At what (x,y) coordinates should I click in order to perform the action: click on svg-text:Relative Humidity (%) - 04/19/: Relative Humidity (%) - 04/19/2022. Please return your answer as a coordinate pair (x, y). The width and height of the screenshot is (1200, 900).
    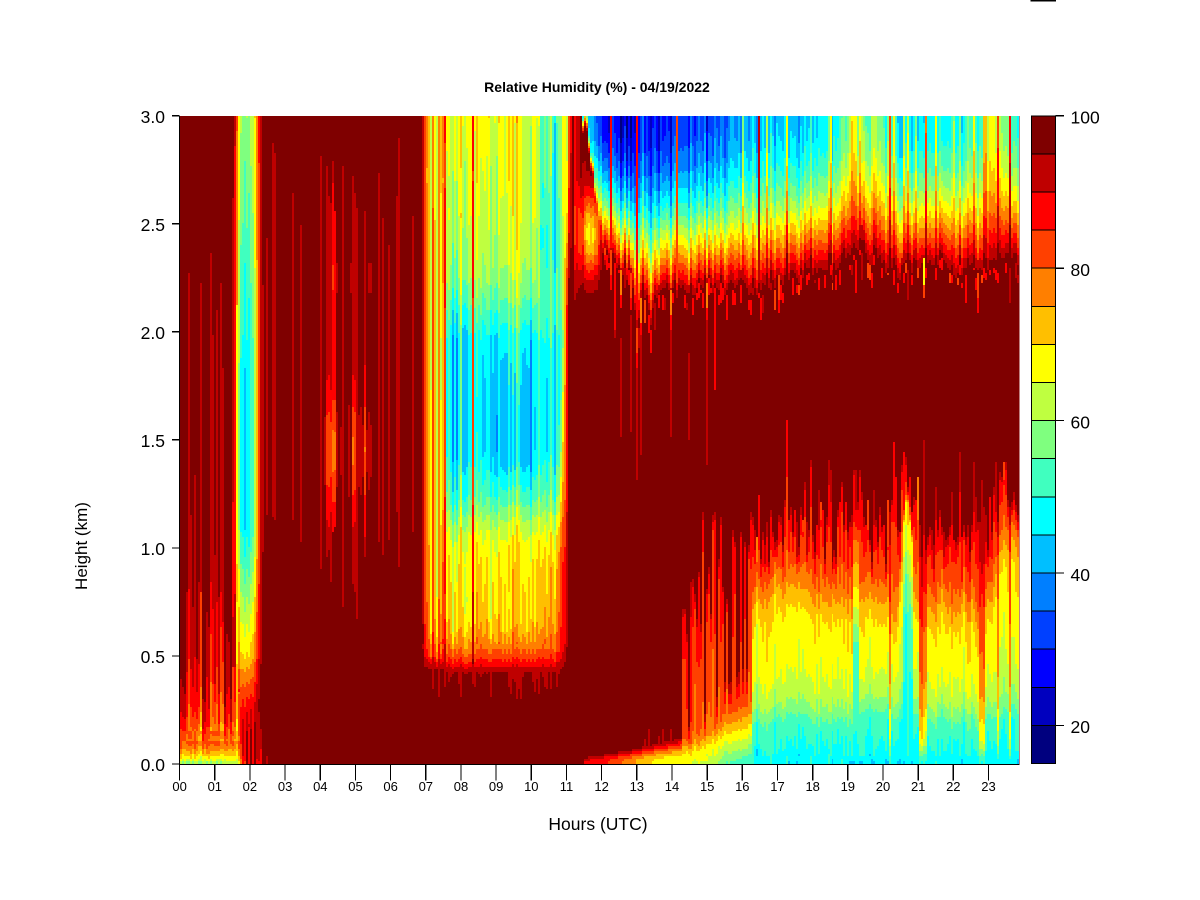
    Looking at the image, I should click on (597, 87).